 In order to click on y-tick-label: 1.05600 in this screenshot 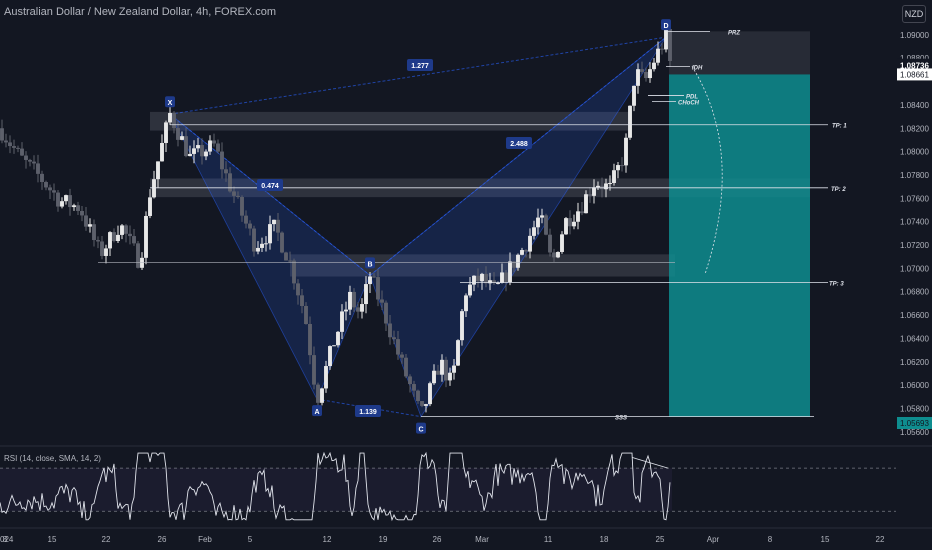, I will do `click(914, 432)`.